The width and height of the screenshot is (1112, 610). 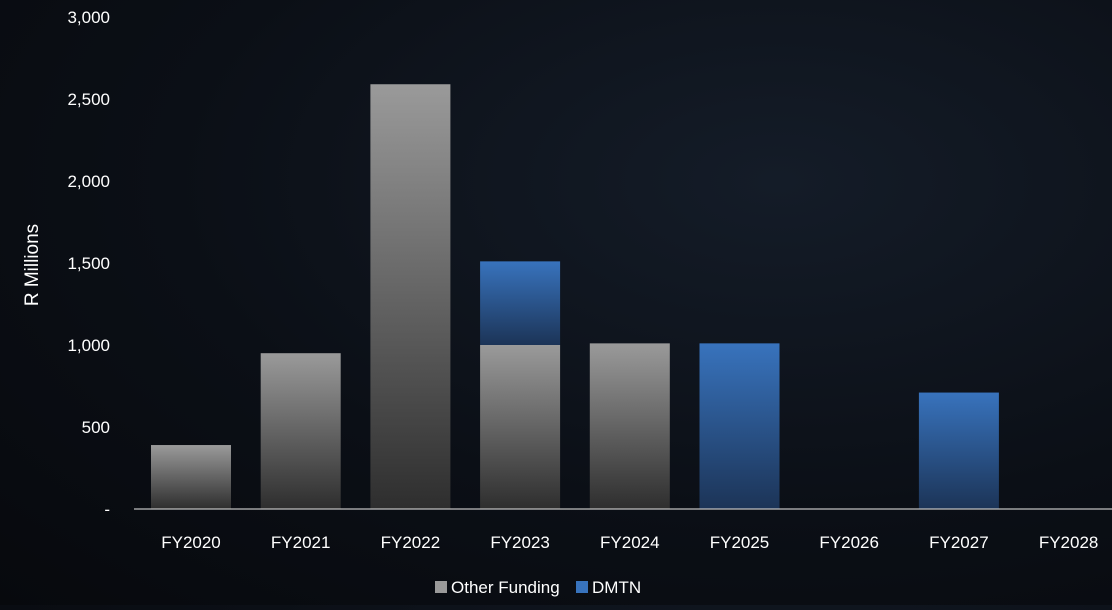 What do you see at coordinates (88, 17) in the screenshot?
I see `y-tick-label: 3,000` at bounding box center [88, 17].